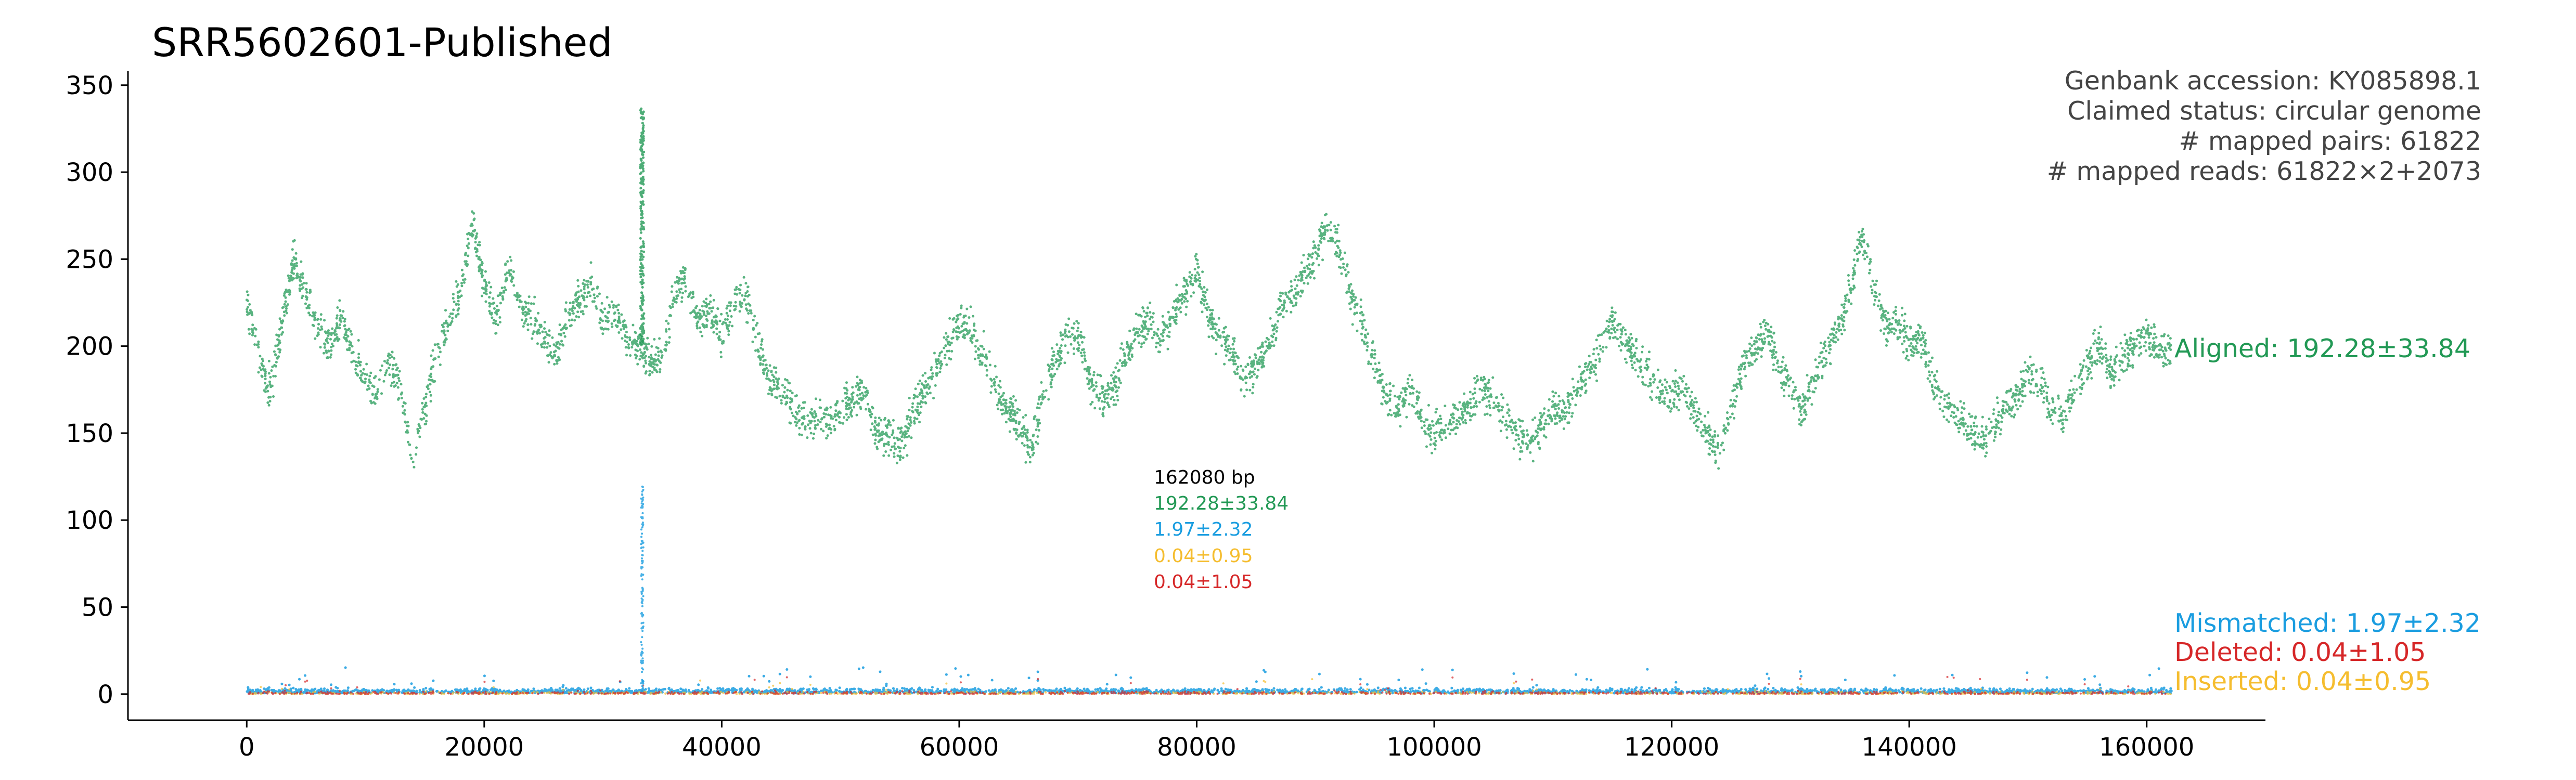 The width and height of the screenshot is (2576, 780). What do you see at coordinates (2273, 81) in the screenshot?
I see `info-line-accession: Genbank accession: KY085898.1` at bounding box center [2273, 81].